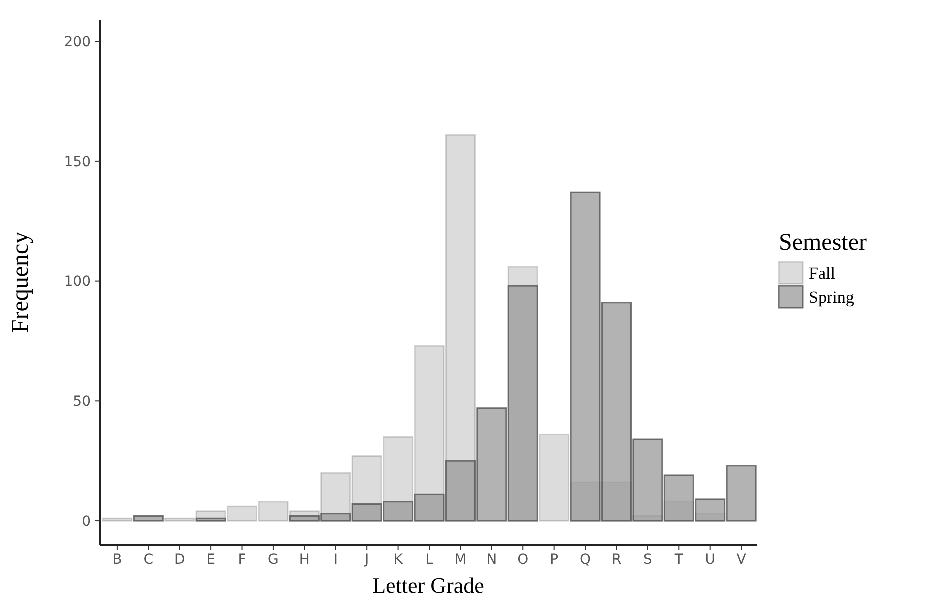 The height and width of the screenshot is (601, 925). What do you see at coordinates (242, 560) in the screenshot?
I see `x-tick-label: F` at bounding box center [242, 560].